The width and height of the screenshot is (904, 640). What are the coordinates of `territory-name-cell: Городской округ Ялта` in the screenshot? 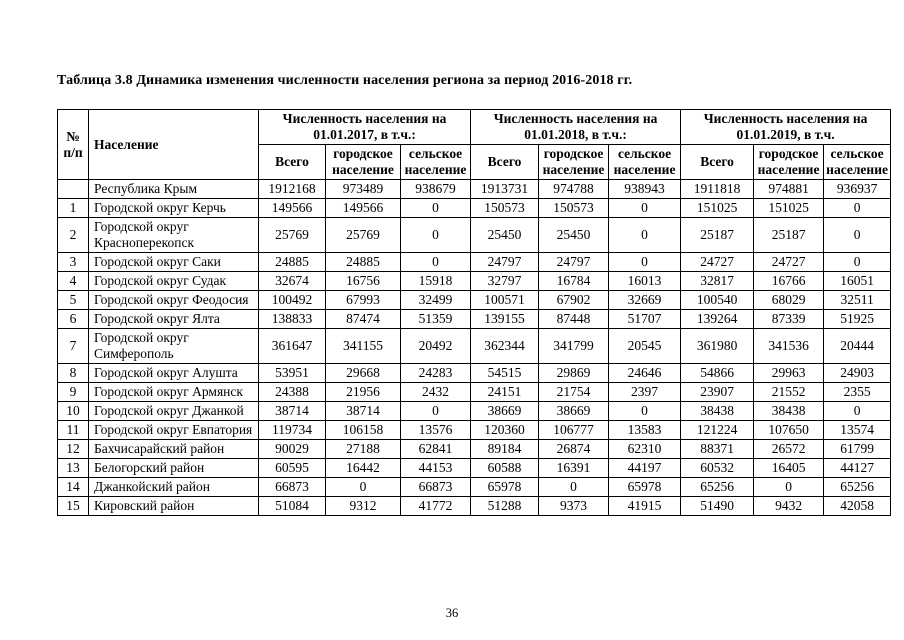 It's located at (173, 319).